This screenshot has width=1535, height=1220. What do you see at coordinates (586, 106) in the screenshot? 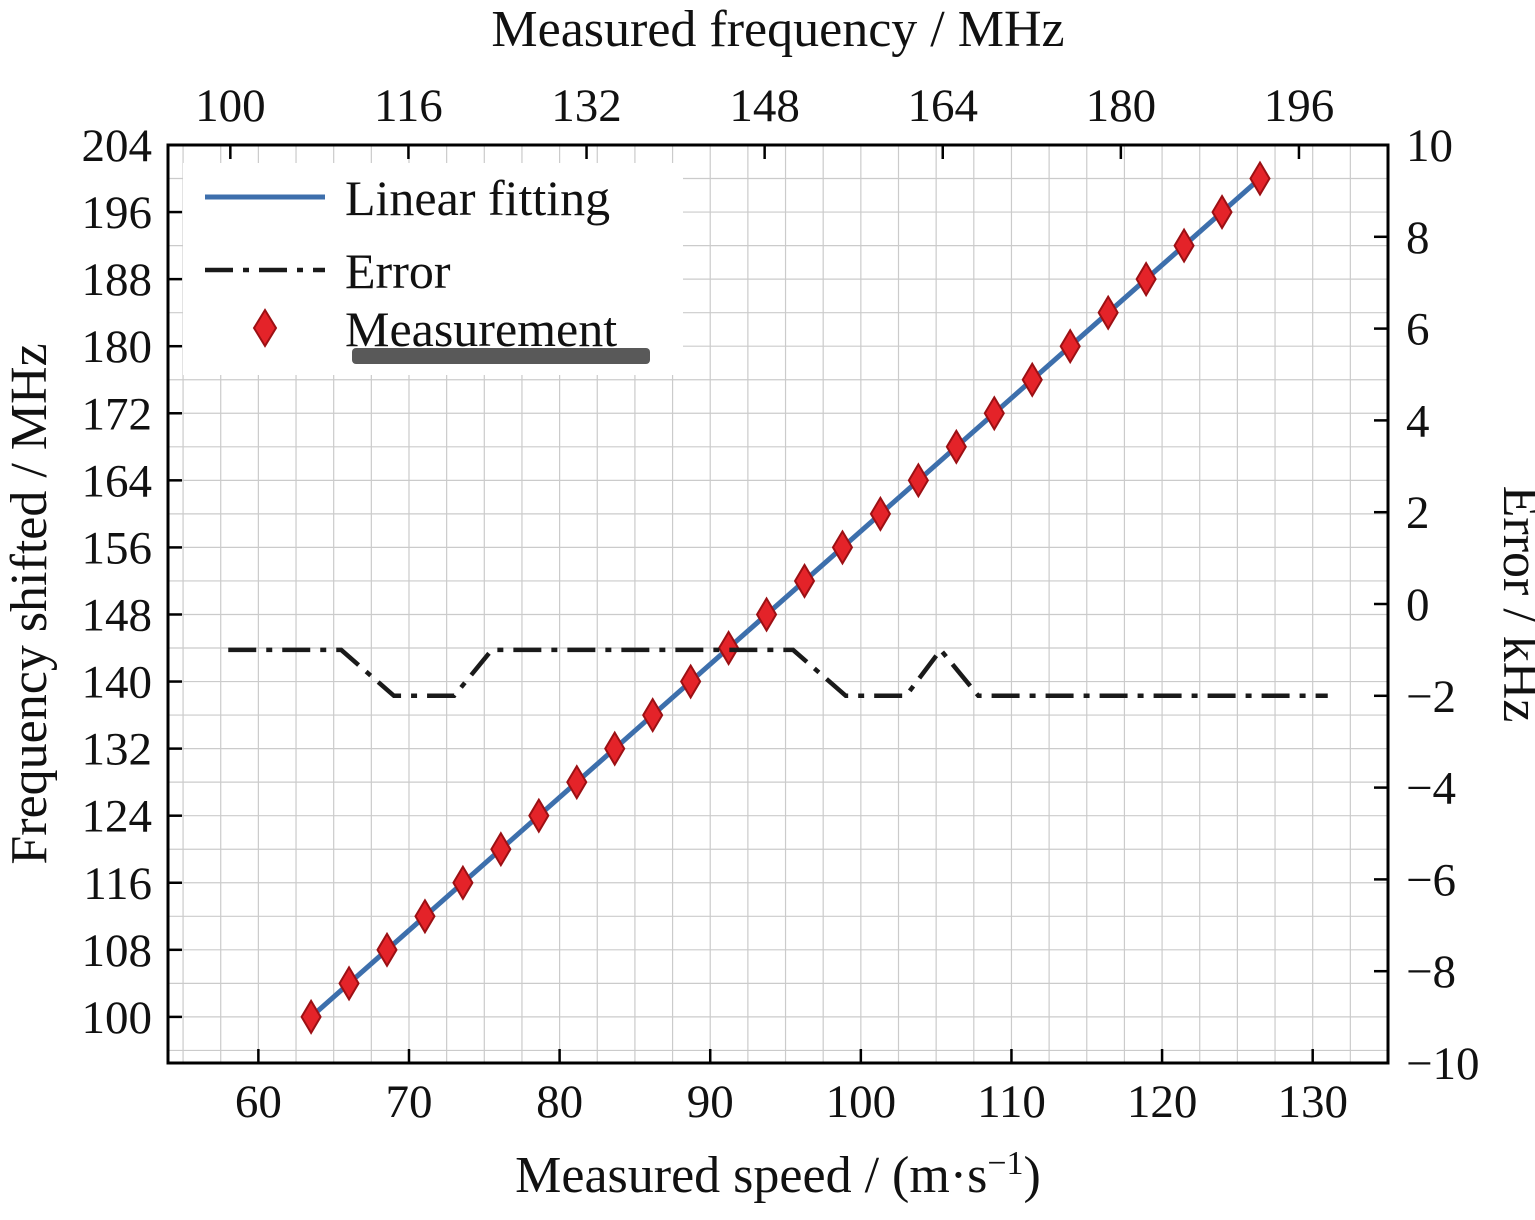
I see `top-tick-label: 132` at bounding box center [586, 106].